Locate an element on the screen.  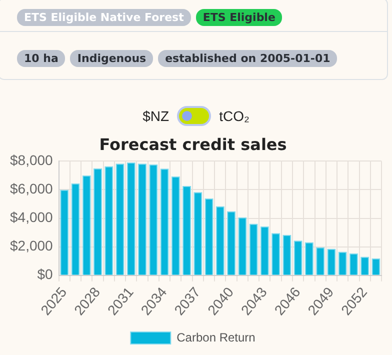
y-tick-label: $0 is located at coordinates (45, 274).